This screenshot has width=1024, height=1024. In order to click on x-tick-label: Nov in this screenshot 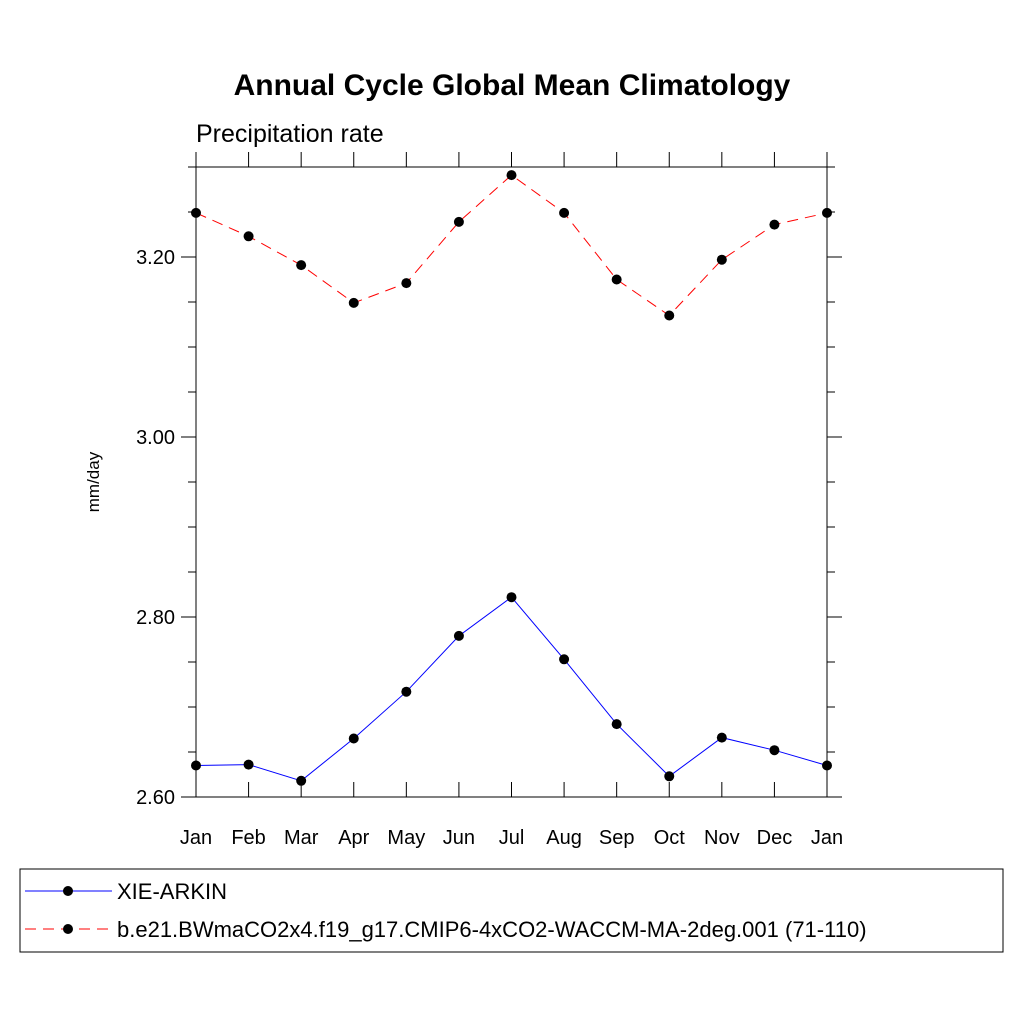, I will do `click(722, 838)`.